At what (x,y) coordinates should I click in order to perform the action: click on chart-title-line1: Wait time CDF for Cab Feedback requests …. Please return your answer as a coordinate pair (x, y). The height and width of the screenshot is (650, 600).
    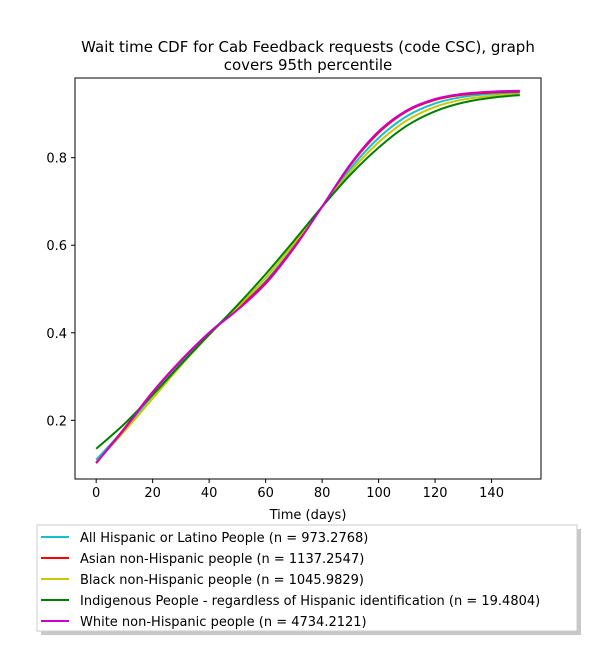
    Looking at the image, I should click on (308, 47).